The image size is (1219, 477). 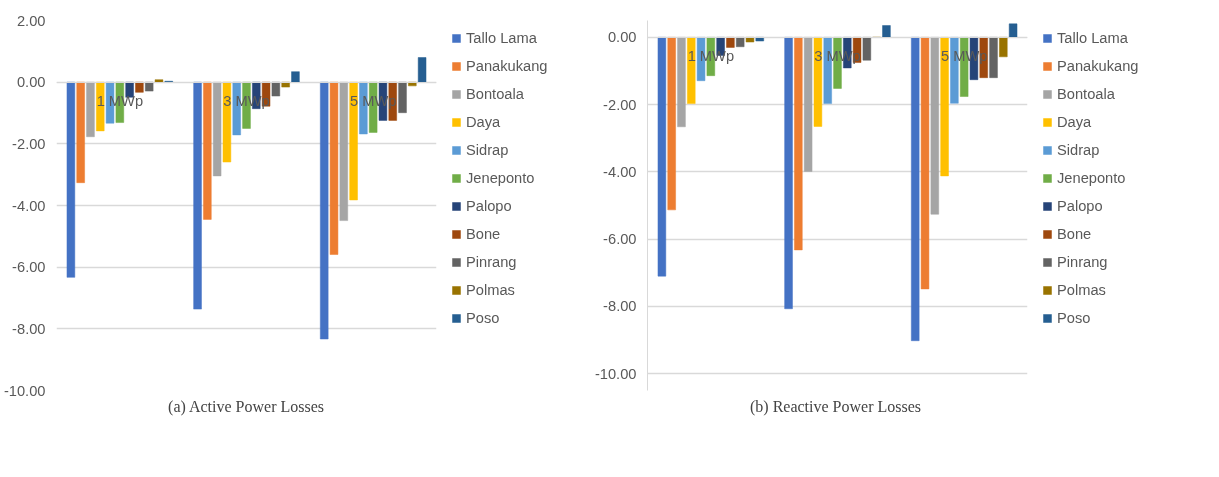 I want to click on text: (a) Active Power Losses, so click(x=246, y=406).